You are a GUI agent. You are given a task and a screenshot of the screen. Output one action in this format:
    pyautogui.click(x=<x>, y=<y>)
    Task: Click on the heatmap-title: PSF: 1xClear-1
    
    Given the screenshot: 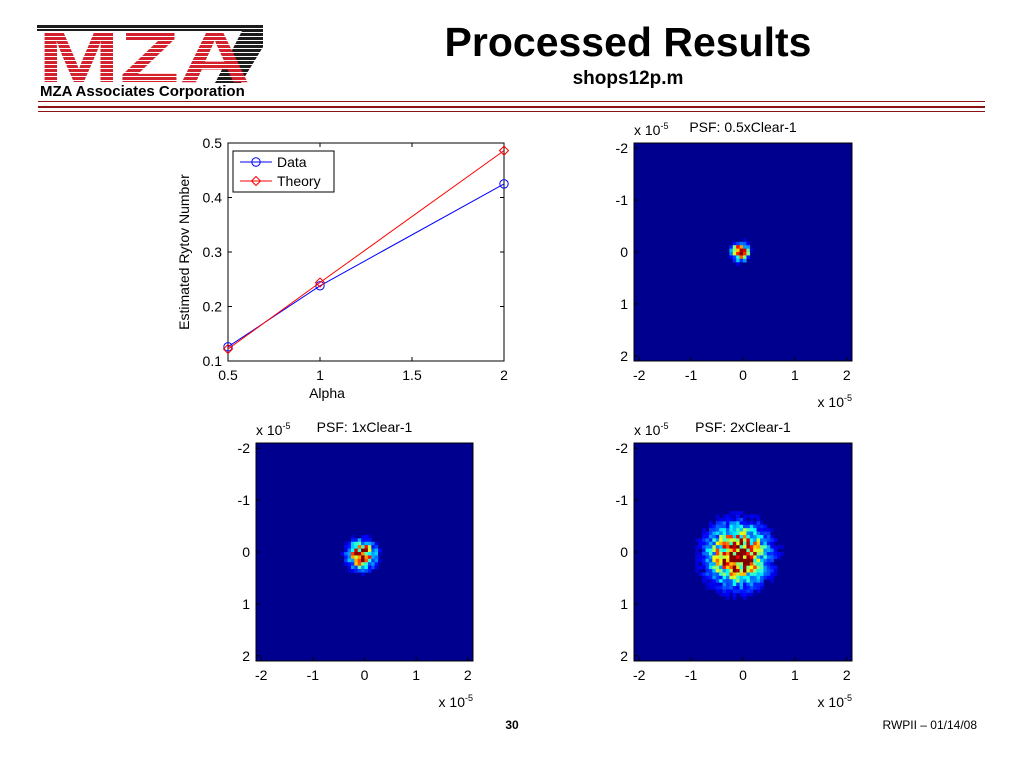 What is the action you would take?
    pyautogui.click(x=365, y=427)
    